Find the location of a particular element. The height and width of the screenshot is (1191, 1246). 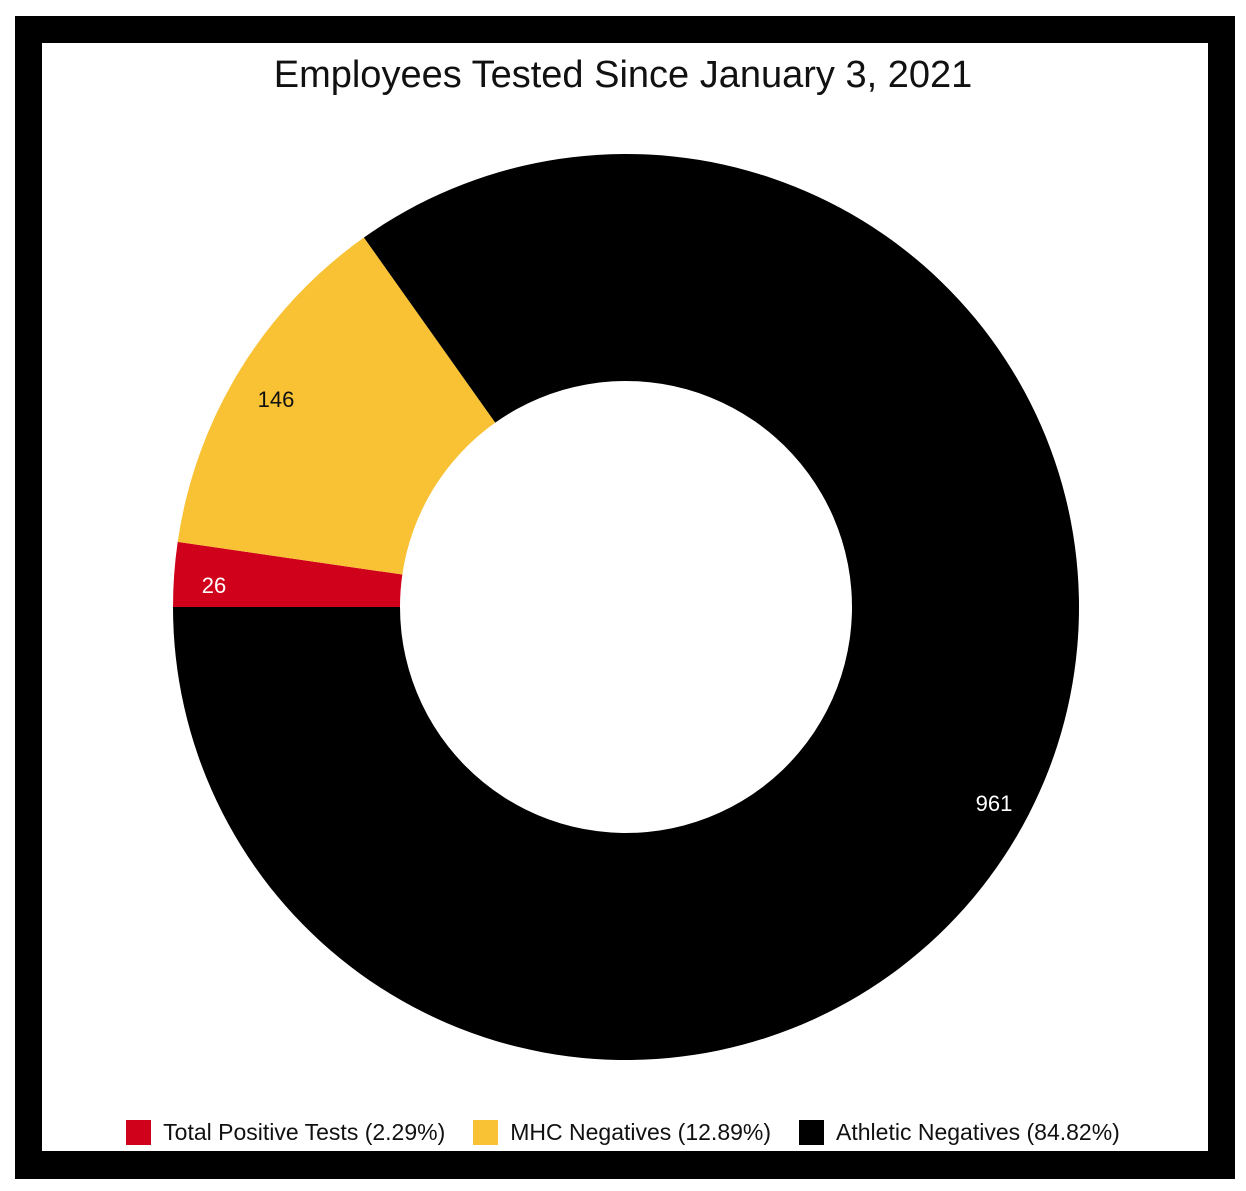

legend-swatch-red is located at coordinates (139, 1132).